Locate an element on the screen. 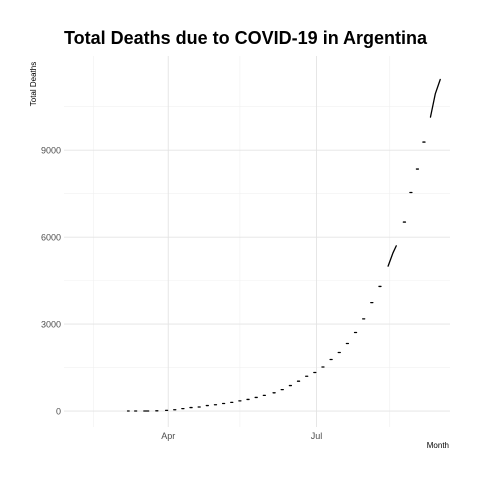  x-axis-title: Month is located at coordinates (438, 445).